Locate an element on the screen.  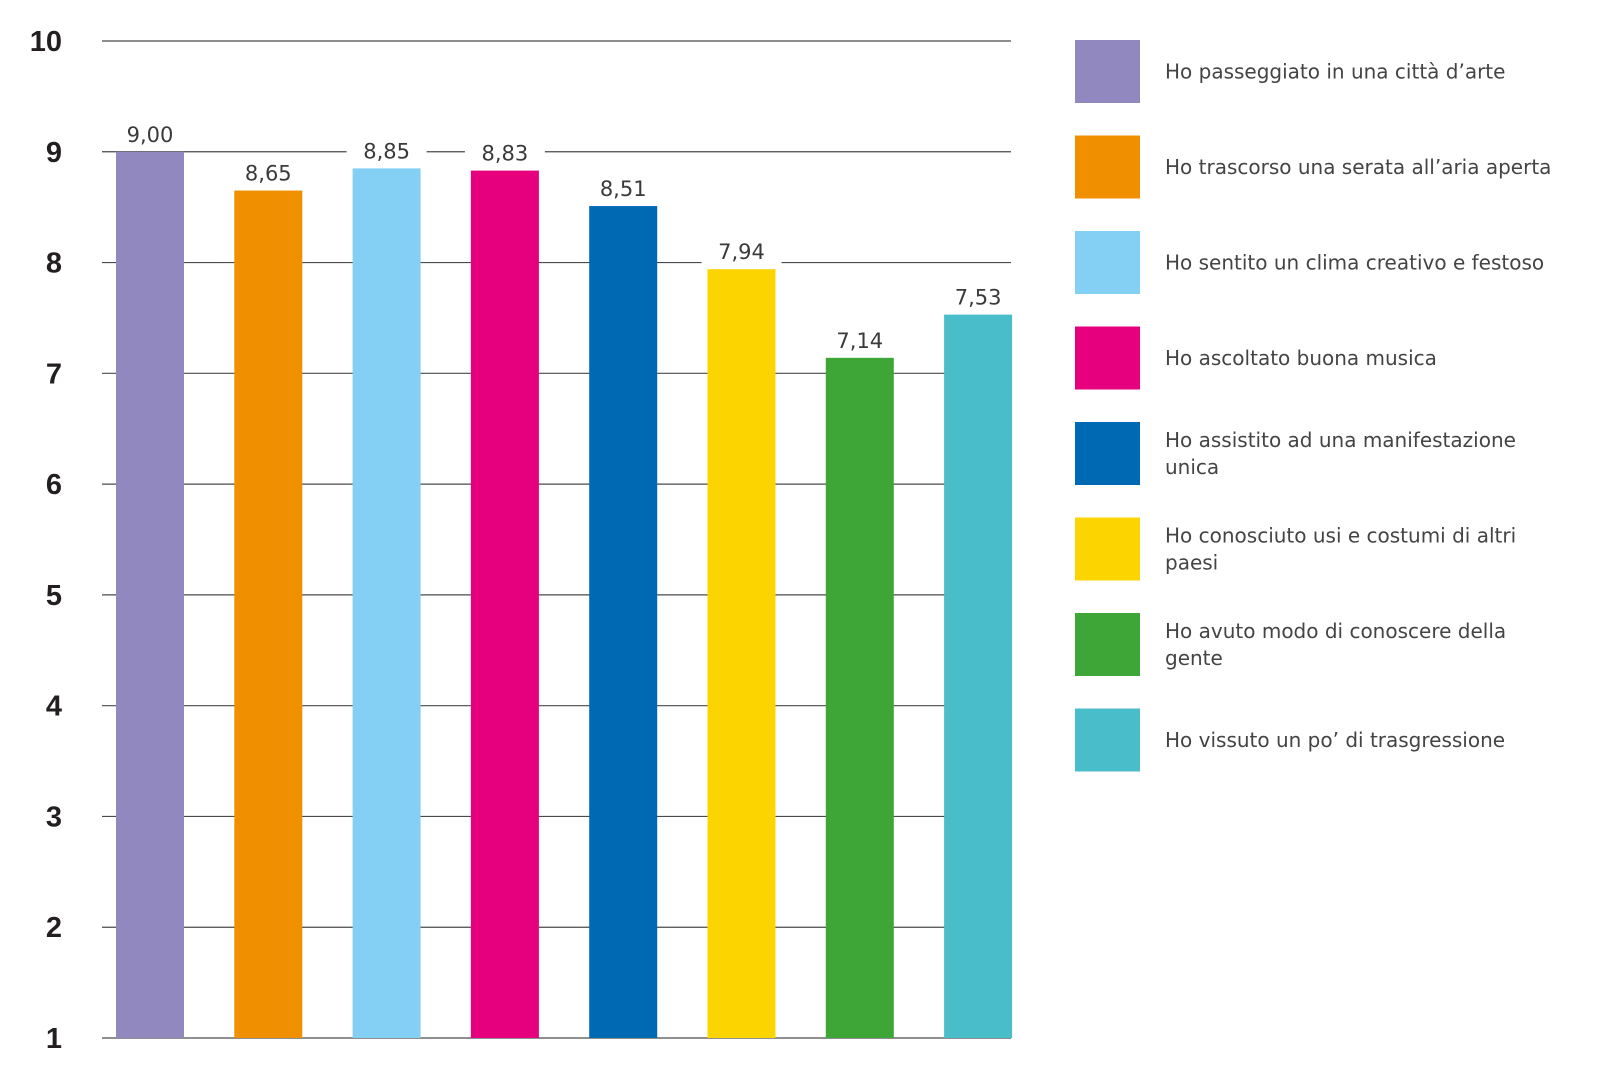
data-label: 8,83 is located at coordinates (505, 154).